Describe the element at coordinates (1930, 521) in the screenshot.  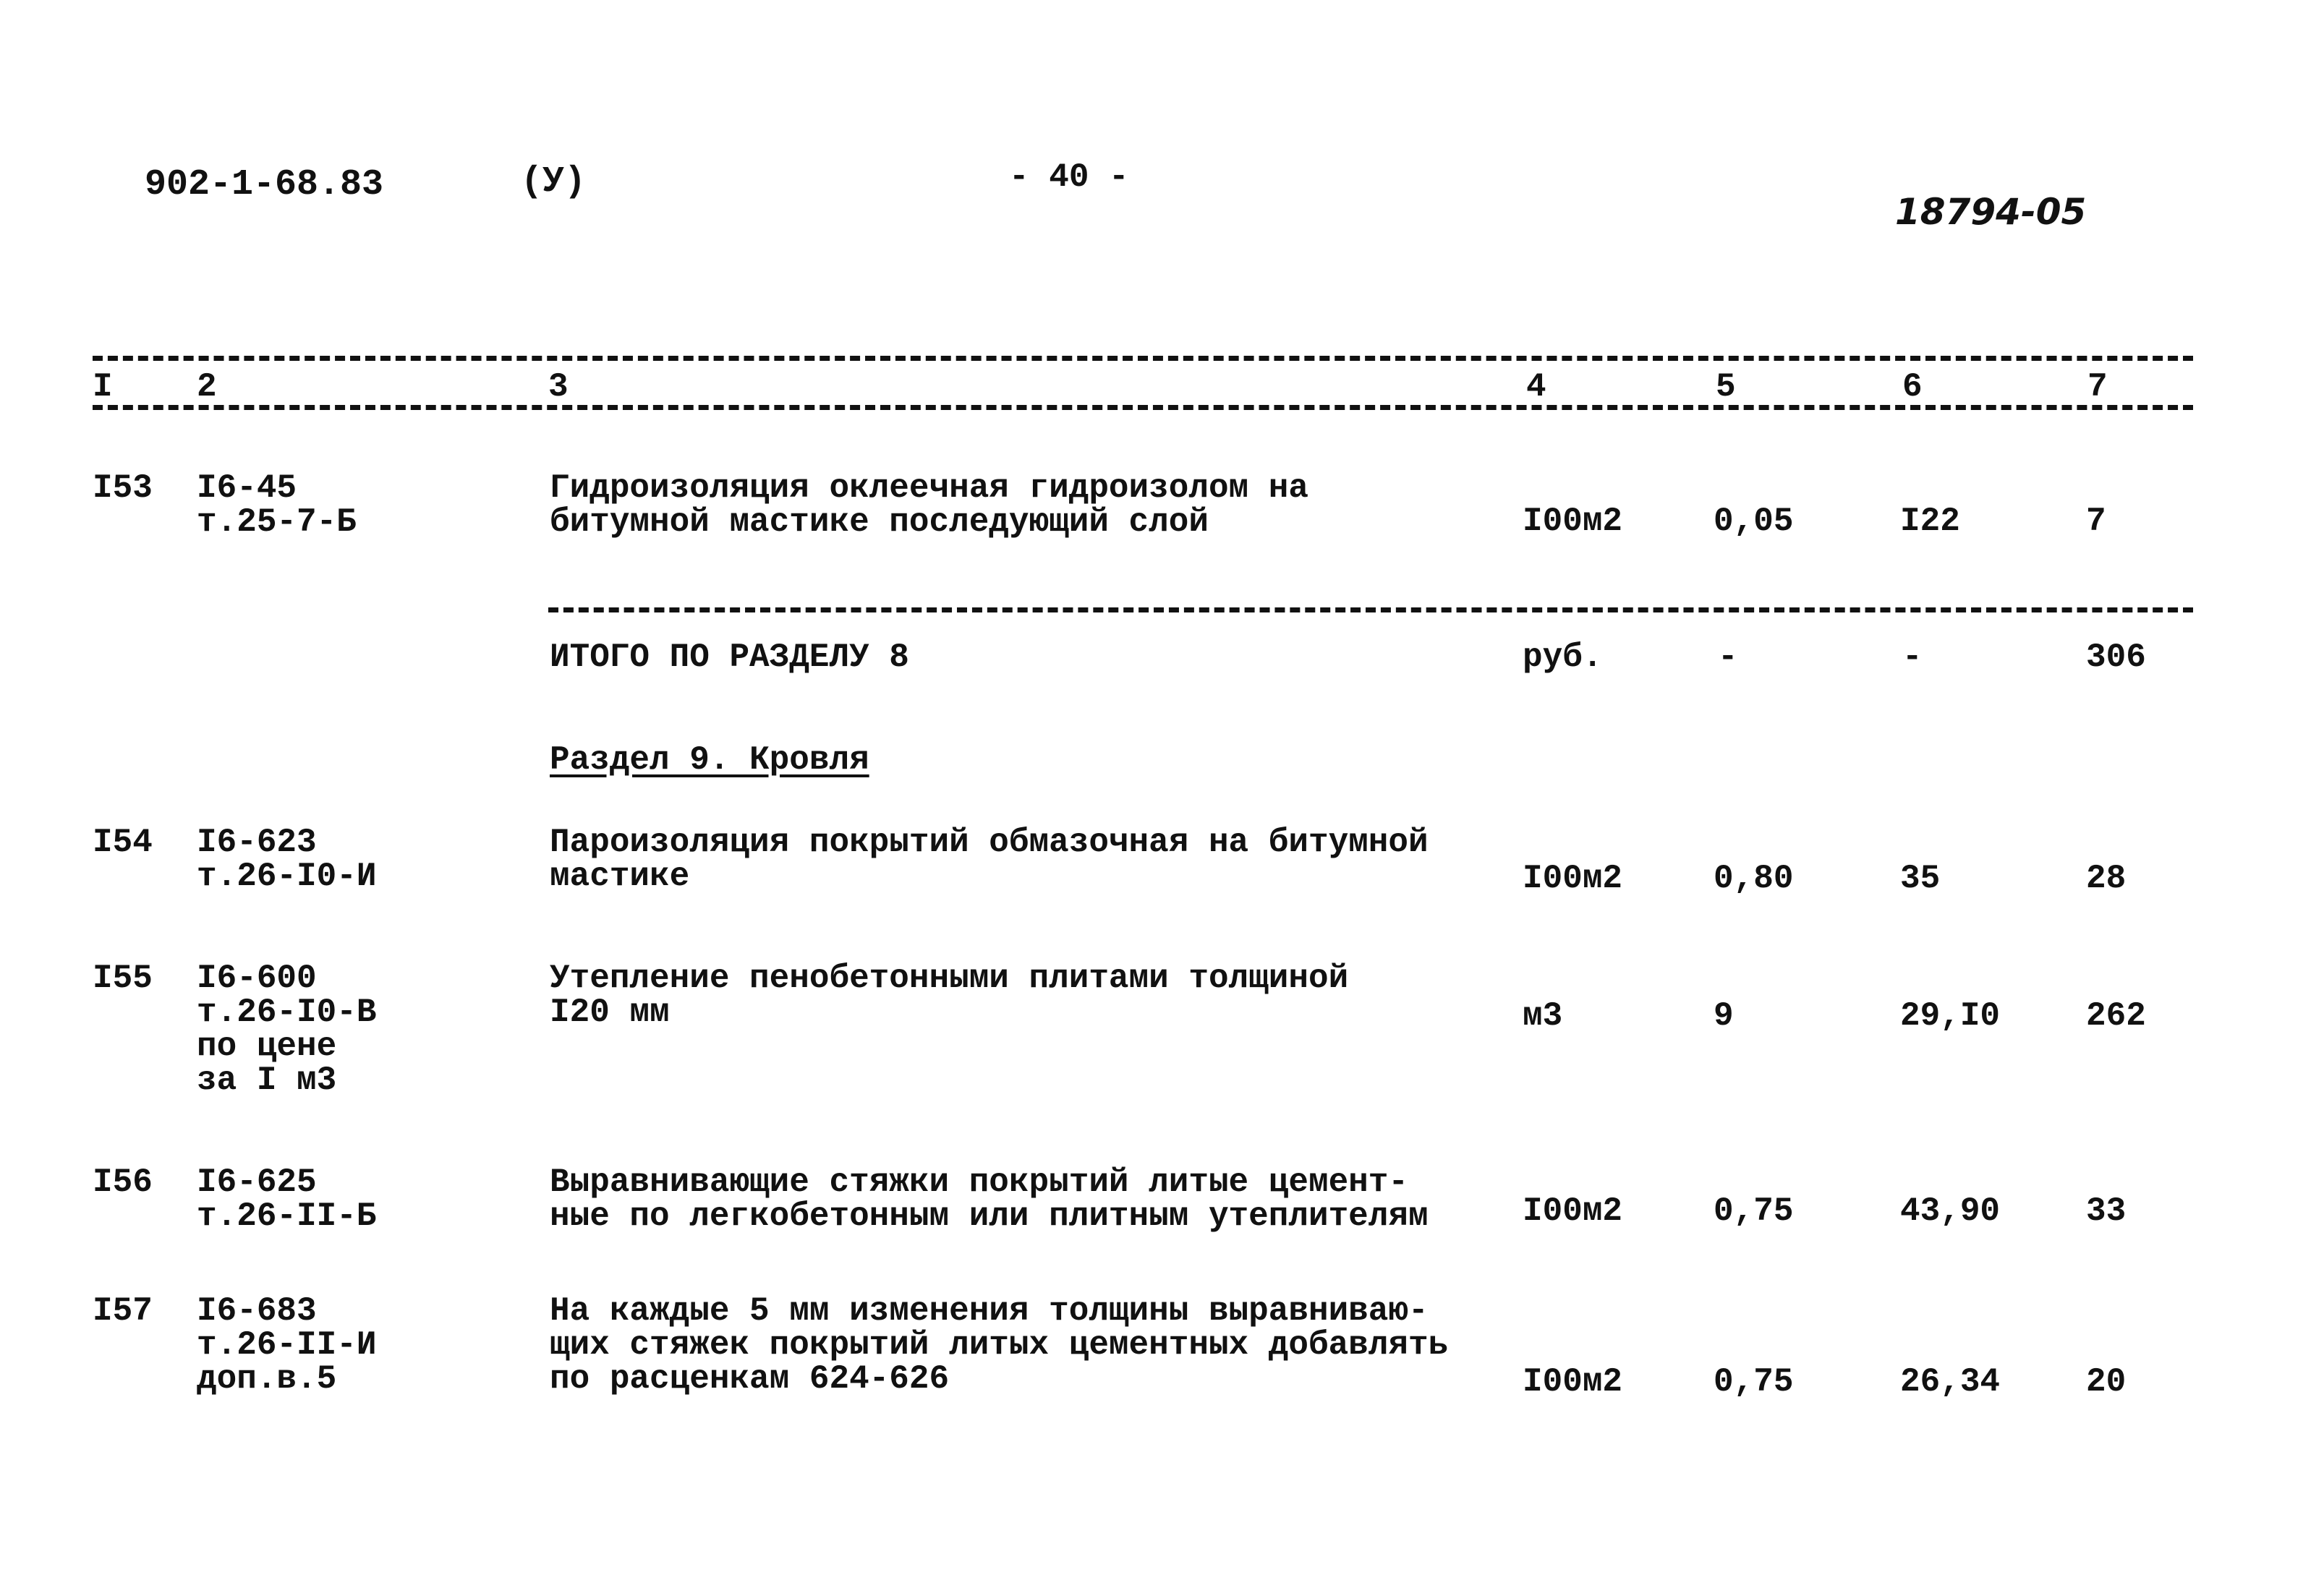
I see `row-price: I22` at that location.